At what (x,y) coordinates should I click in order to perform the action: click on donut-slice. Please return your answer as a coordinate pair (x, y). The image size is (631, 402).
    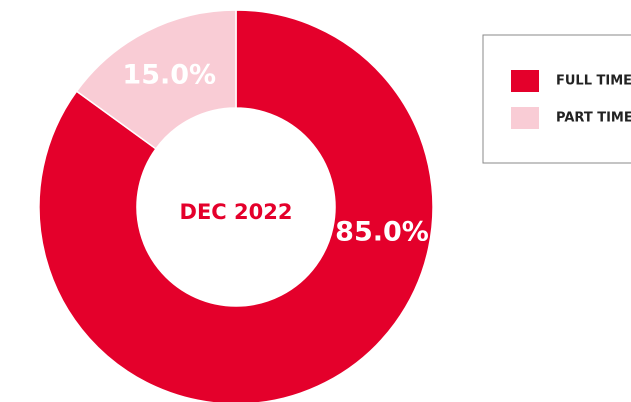
    Looking at the image, I should click on (156, 79).